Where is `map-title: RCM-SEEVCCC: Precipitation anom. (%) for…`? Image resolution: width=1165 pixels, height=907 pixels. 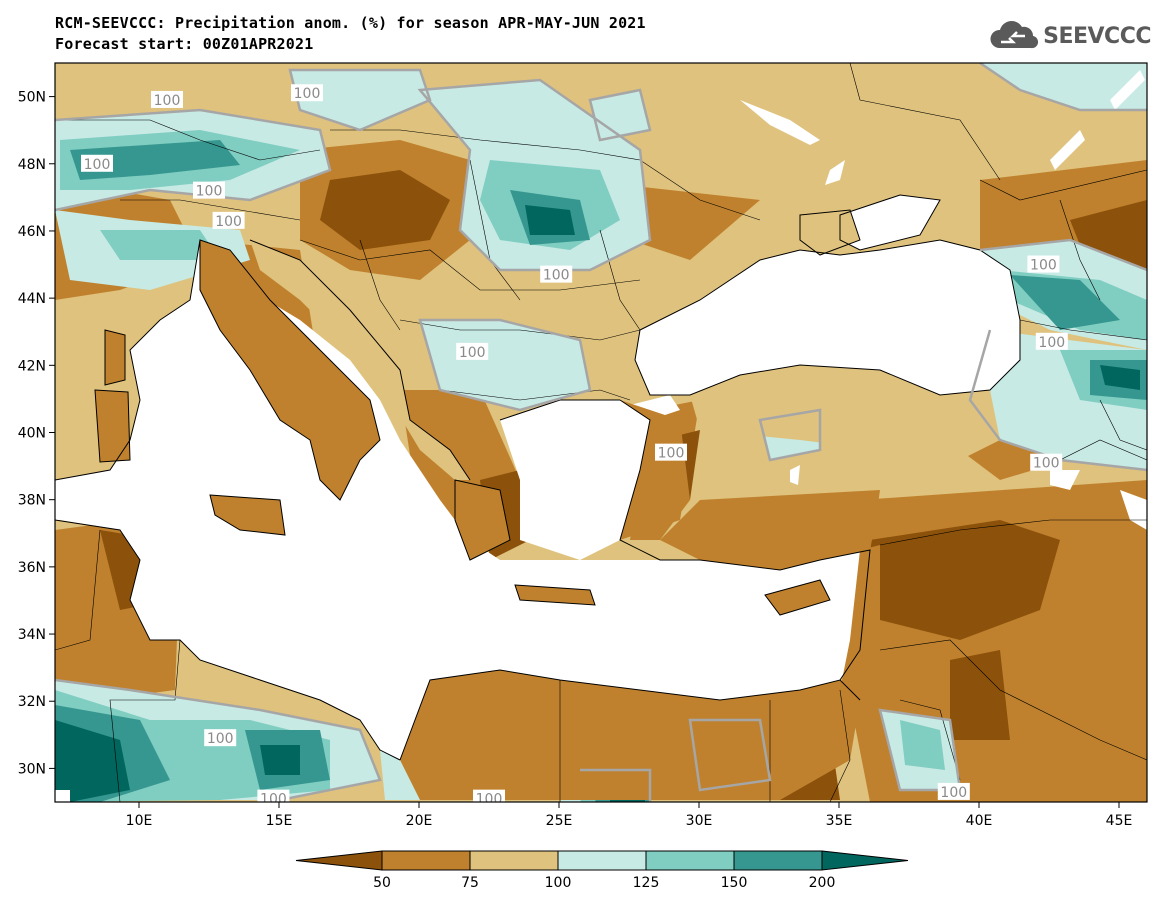
map-title: RCM-SEEVCCC: Precipitation anom. (%) for… is located at coordinates (350, 23).